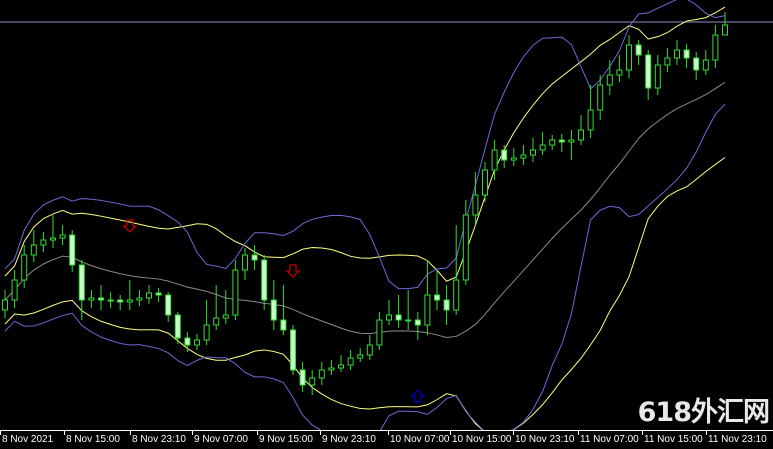  I want to click on time-tick-label: 11 Nov 15:00, so click(673, 439).